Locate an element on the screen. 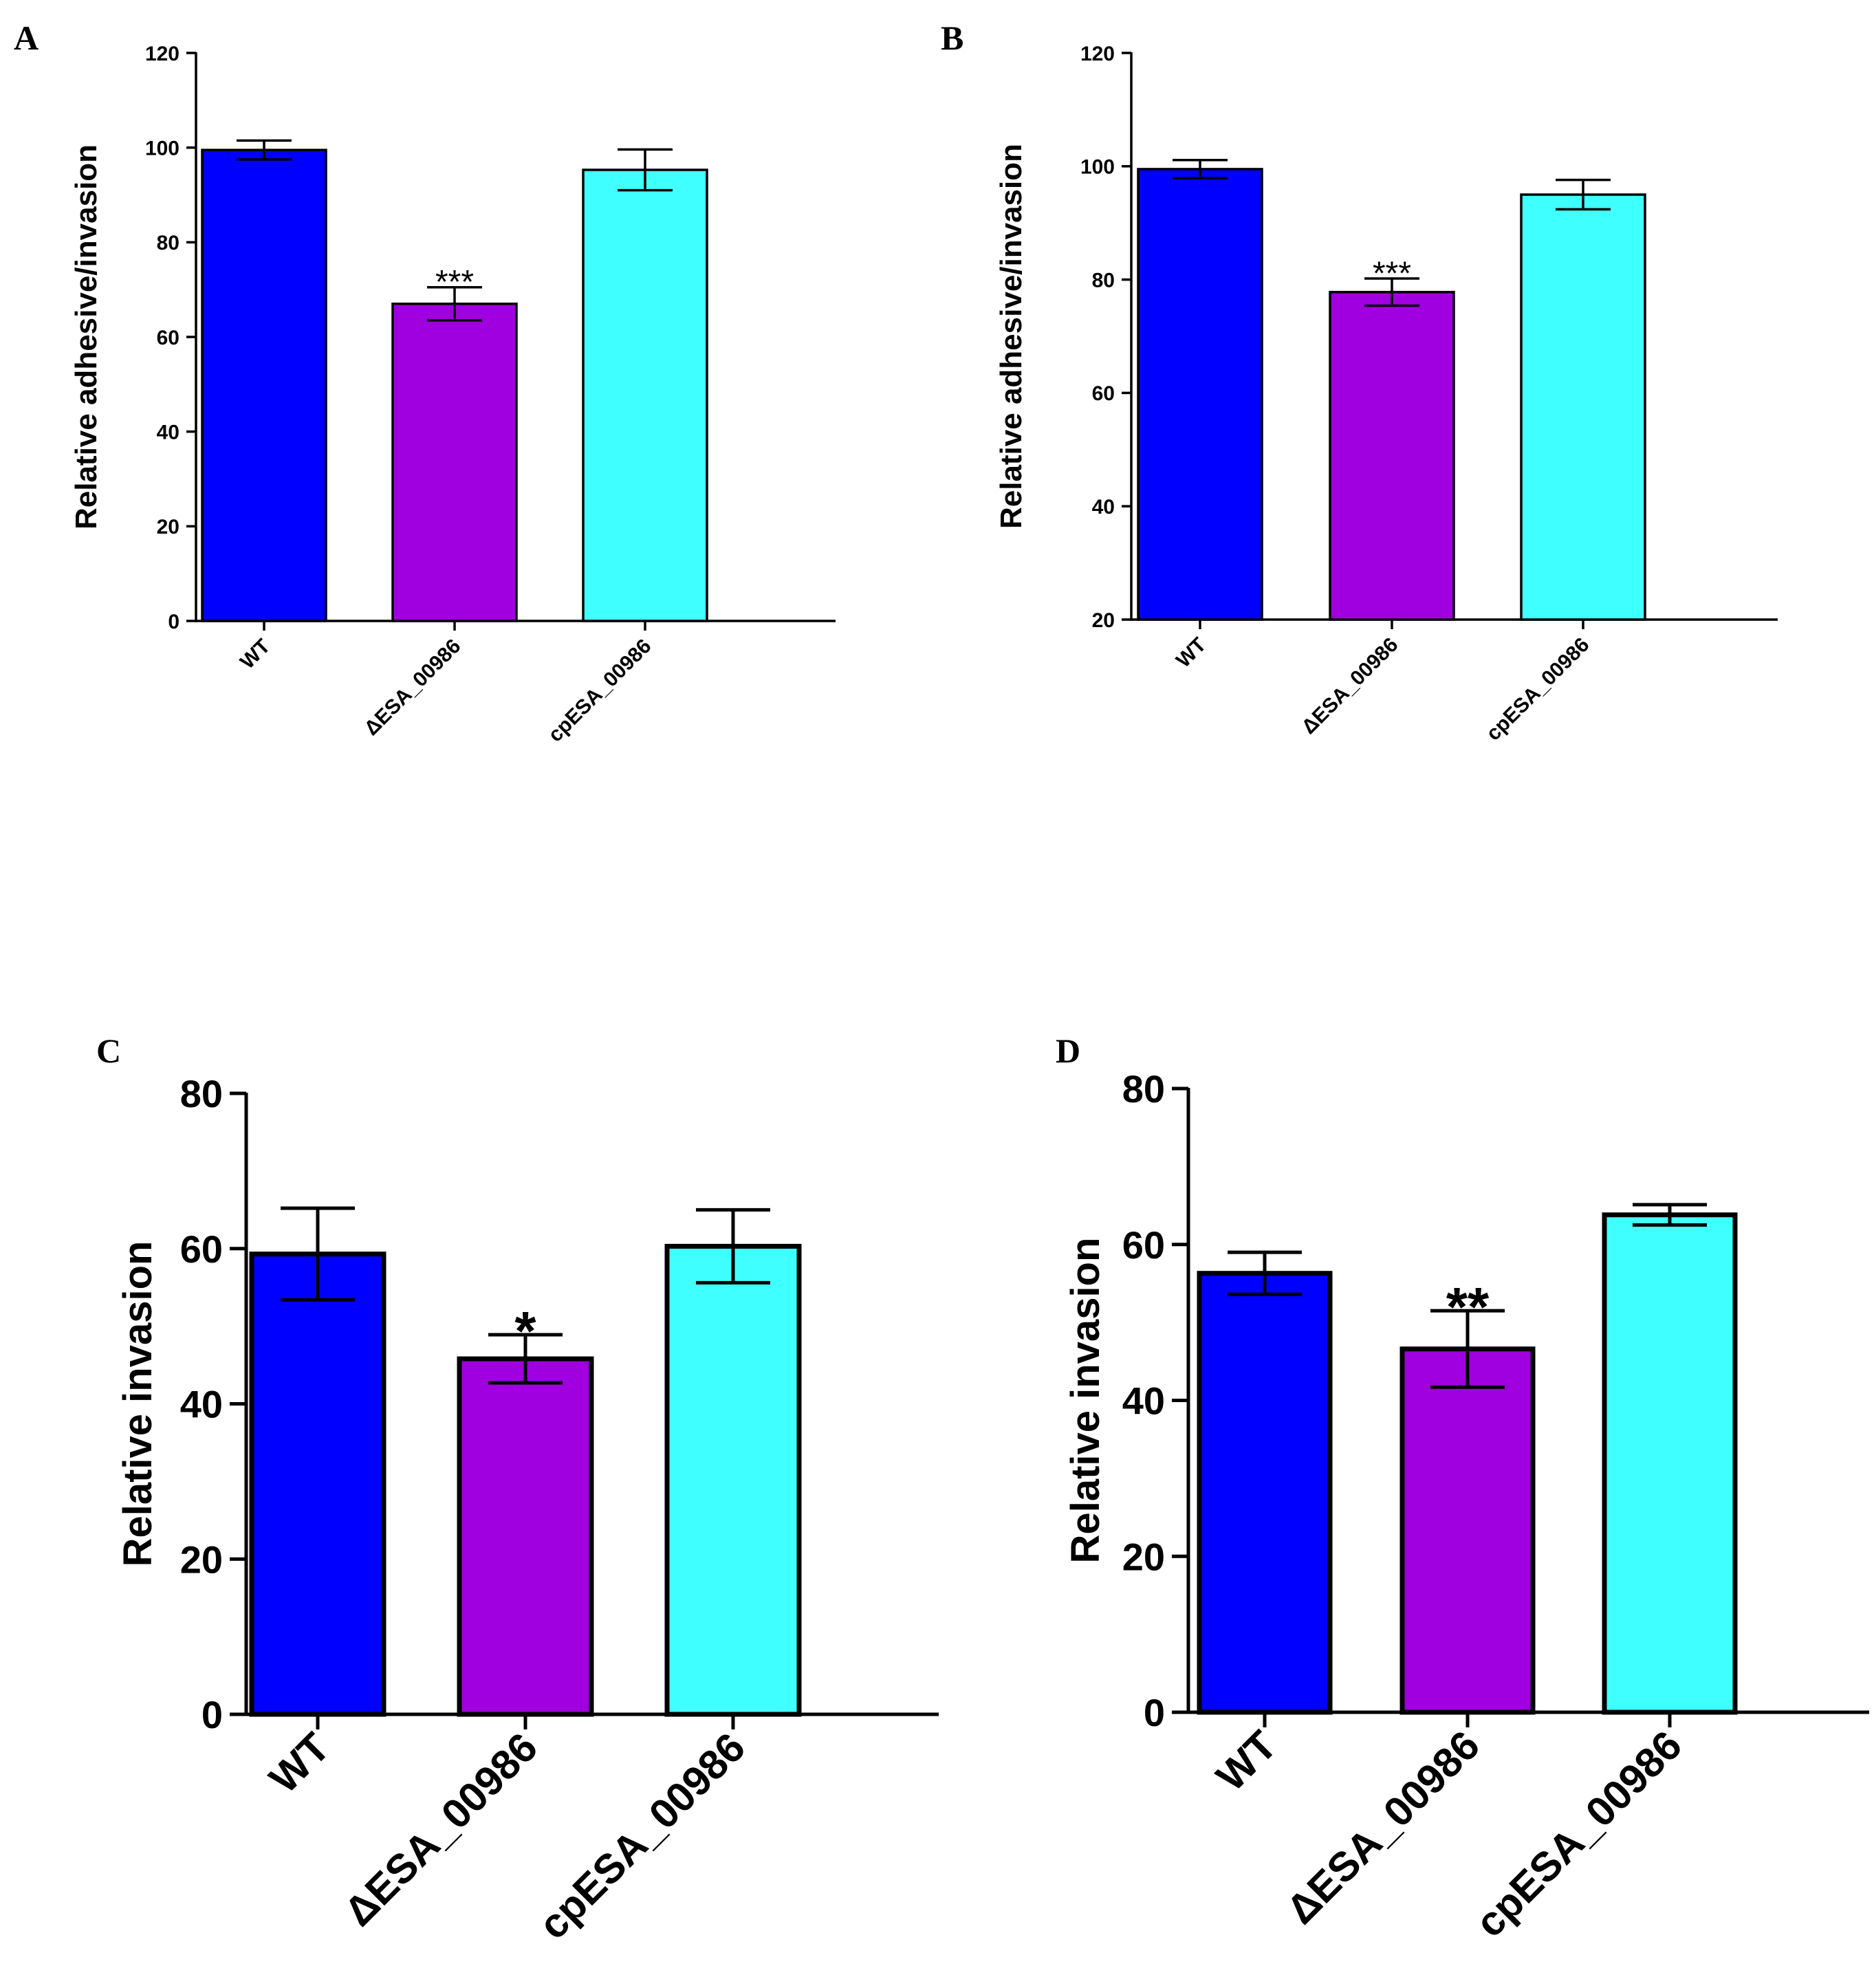 This screenshot has height=1988, width=1874. panel-letter: B is located at coordinates (952, 38).